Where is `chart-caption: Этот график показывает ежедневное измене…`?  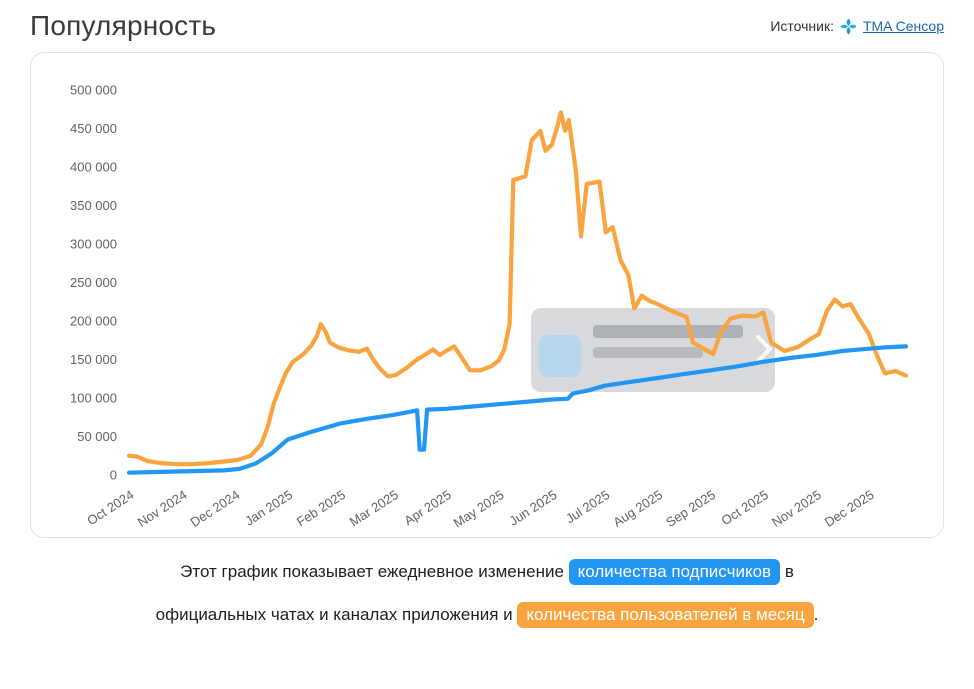 chart-caption: Этот график показывает ежедневное измене… is located at coordinates (487, 593).